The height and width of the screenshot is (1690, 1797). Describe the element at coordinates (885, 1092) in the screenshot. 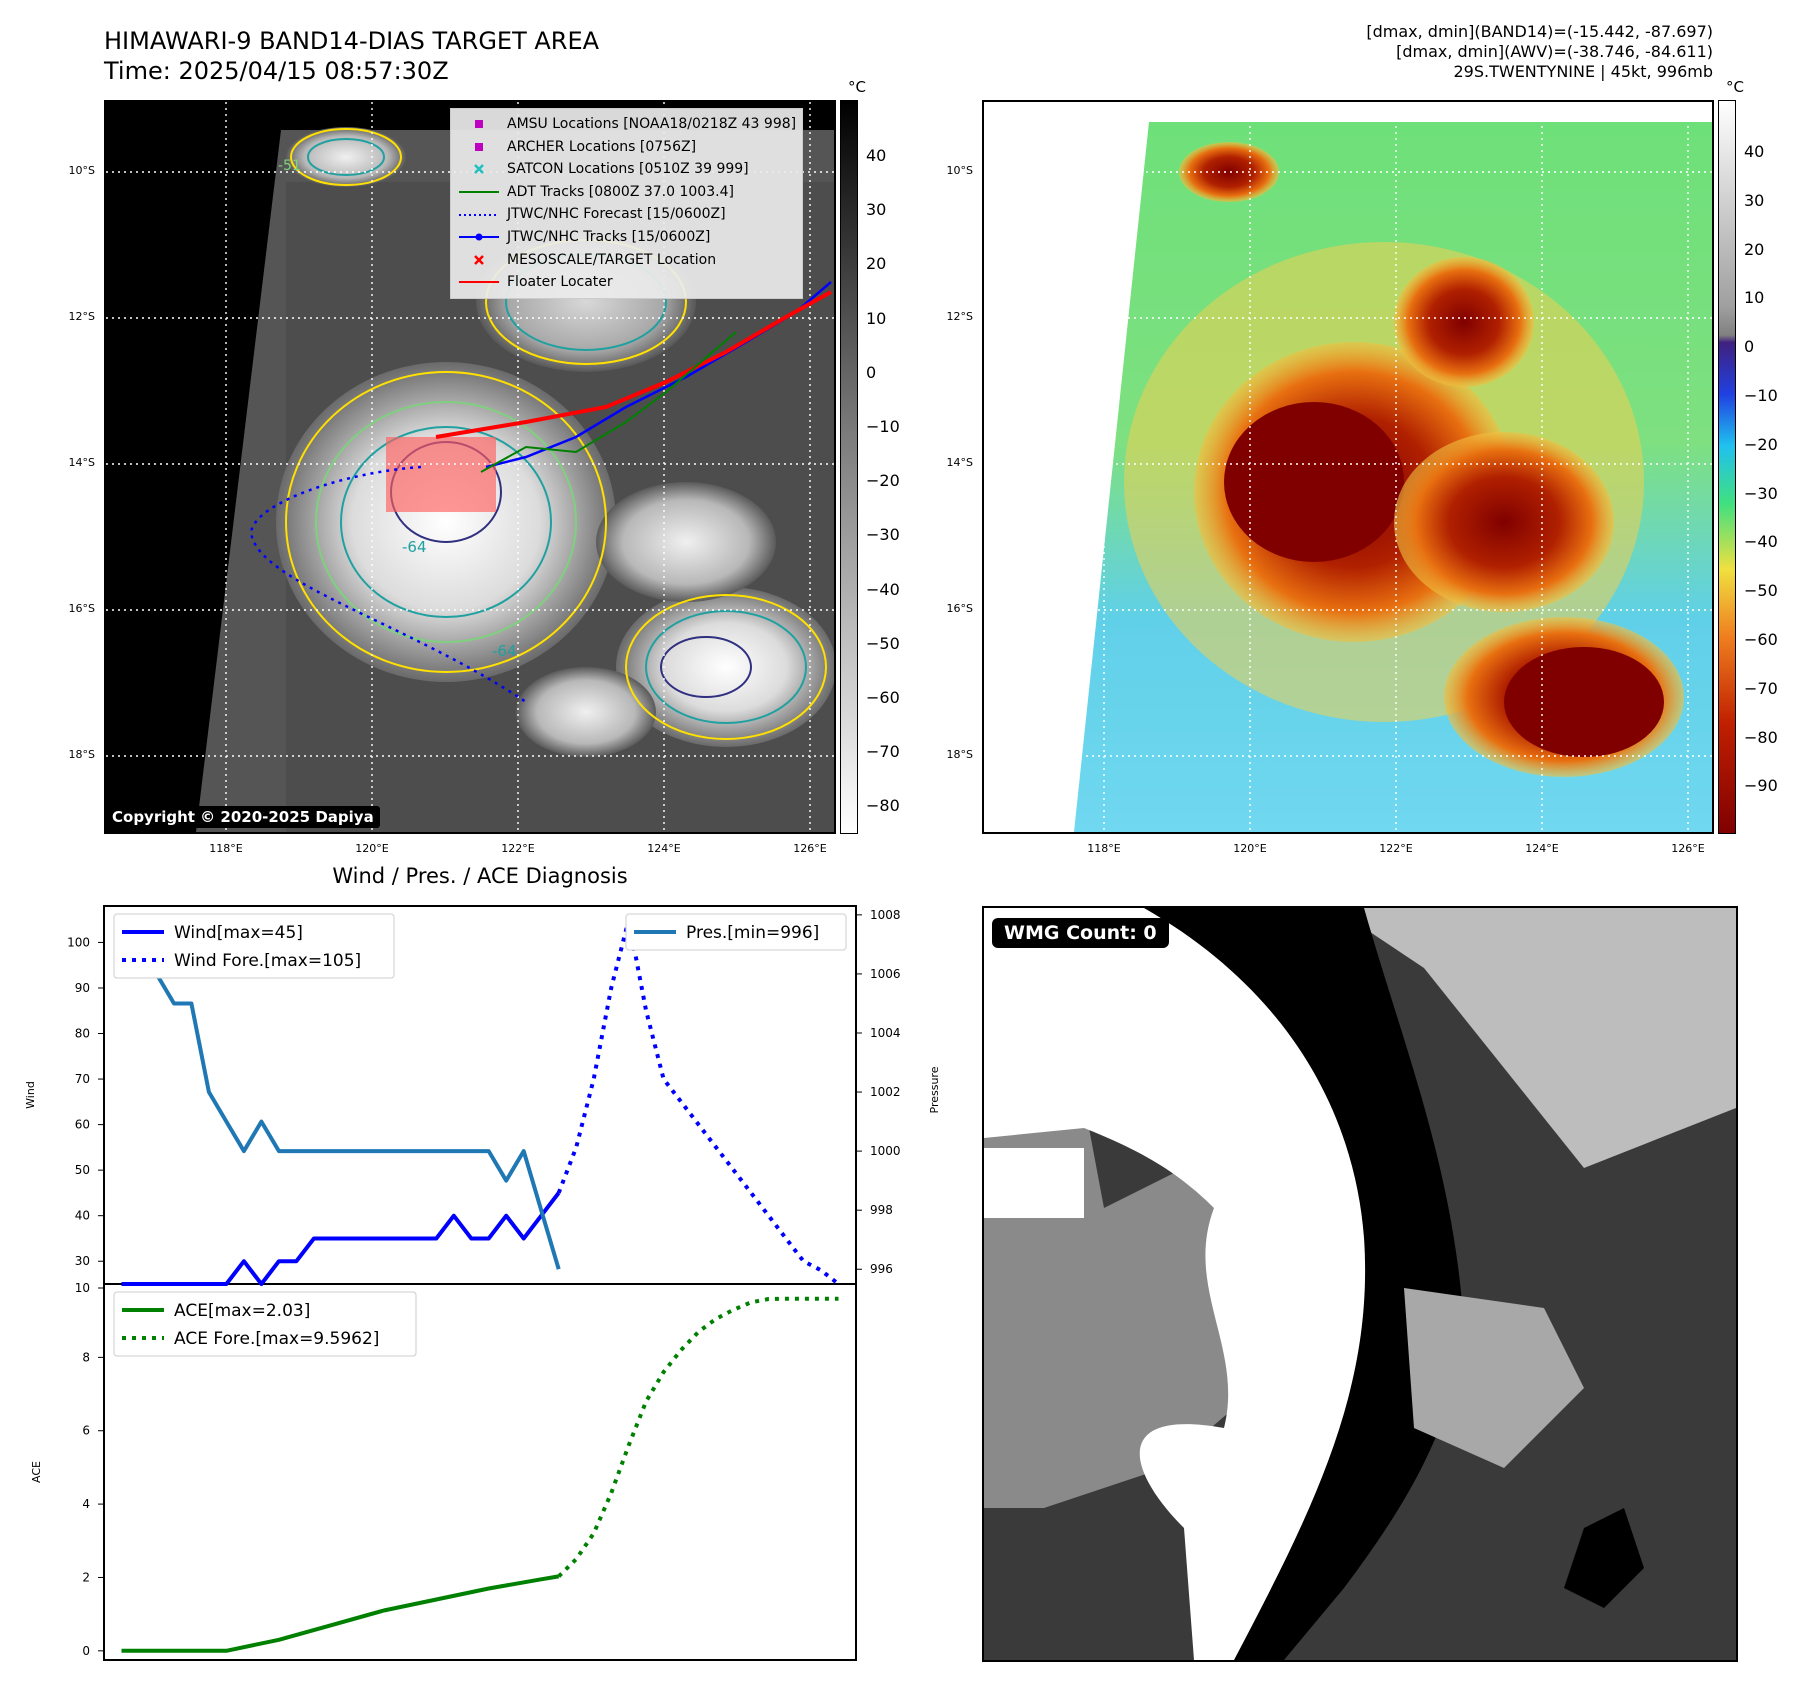

I see `pressure-tick-label: 1002` at that location.